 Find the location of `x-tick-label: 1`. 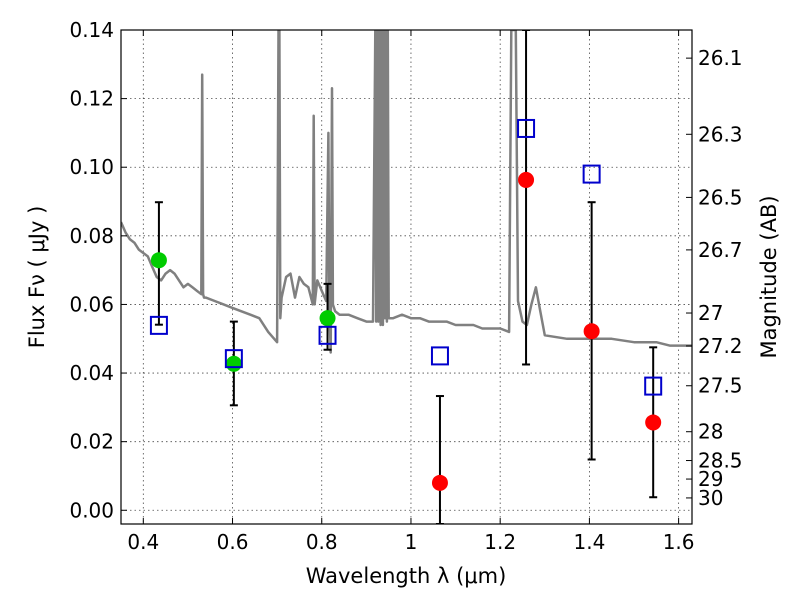

x-tick-label: 1 is located at coordinates (411, 542).